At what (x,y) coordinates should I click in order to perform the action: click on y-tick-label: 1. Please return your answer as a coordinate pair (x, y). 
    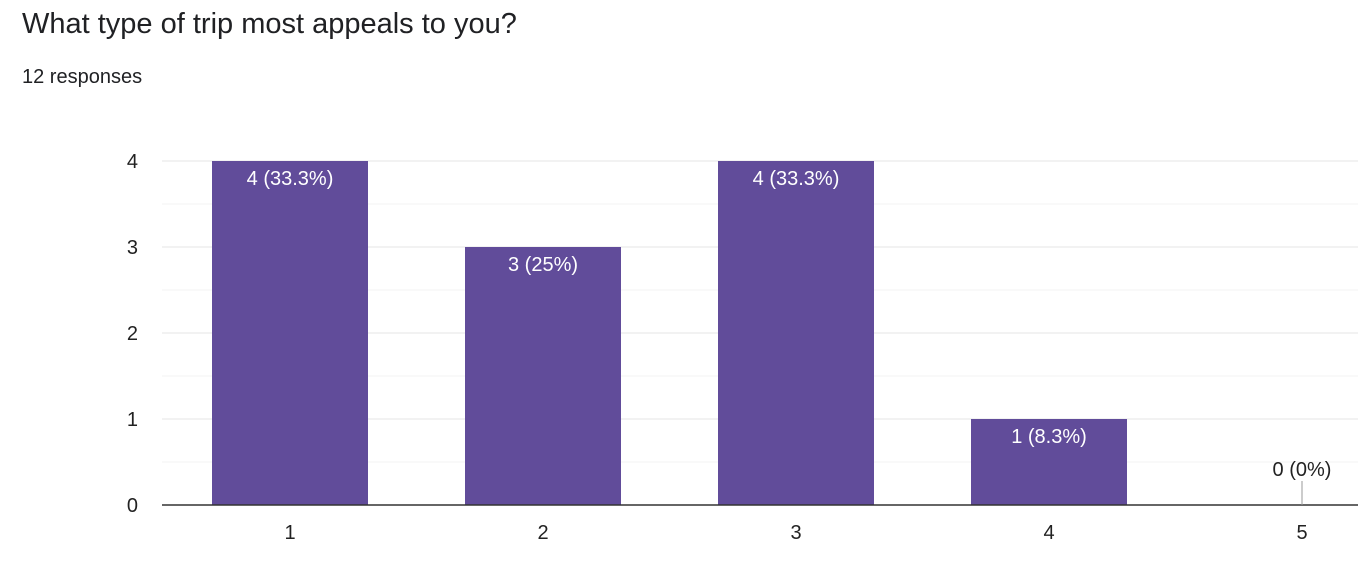
    Looking at the image, I should click on (132, 420).